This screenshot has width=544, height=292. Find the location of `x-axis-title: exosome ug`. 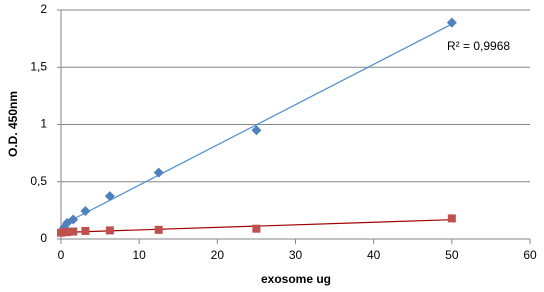

x-axis-title: exosome ug is located at coordinates (296, 279).